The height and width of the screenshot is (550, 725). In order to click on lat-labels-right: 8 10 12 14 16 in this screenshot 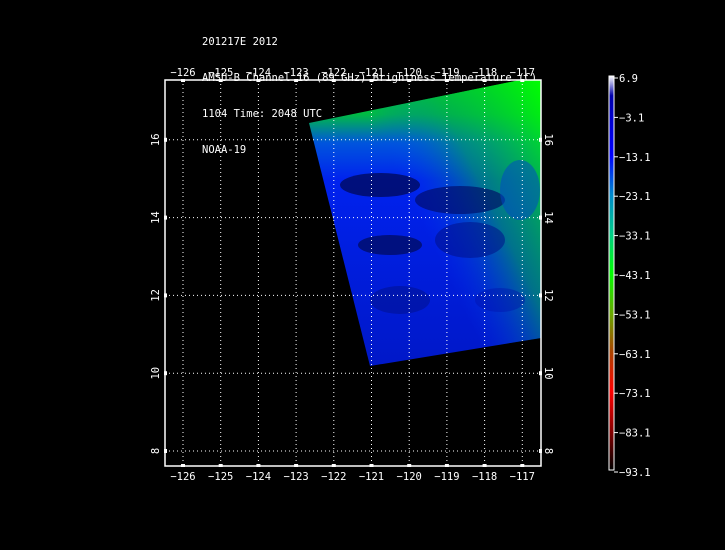, I will do `click(548, 293)`.